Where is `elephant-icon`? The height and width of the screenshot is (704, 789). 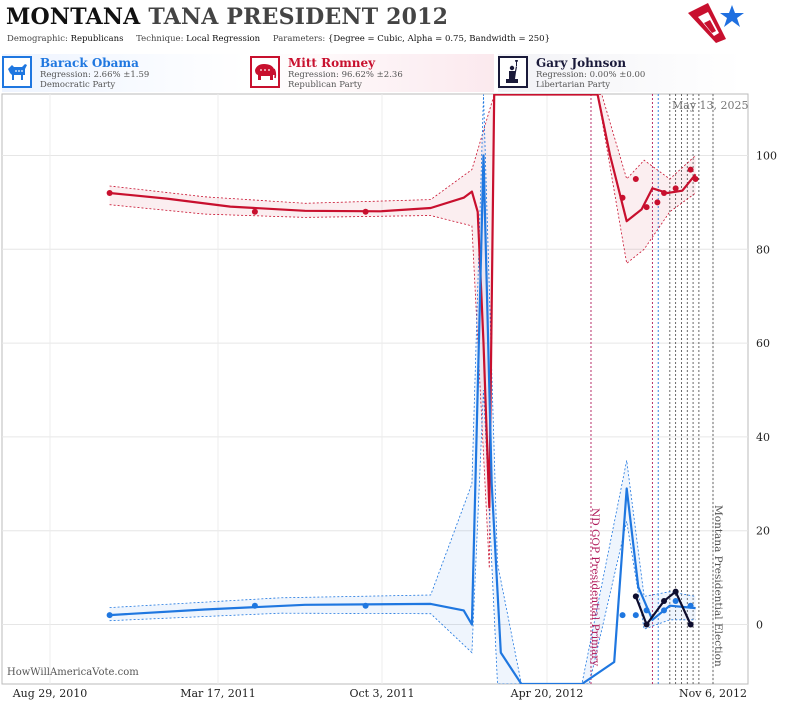
elephant-icon is located at coordinates (265, 72).